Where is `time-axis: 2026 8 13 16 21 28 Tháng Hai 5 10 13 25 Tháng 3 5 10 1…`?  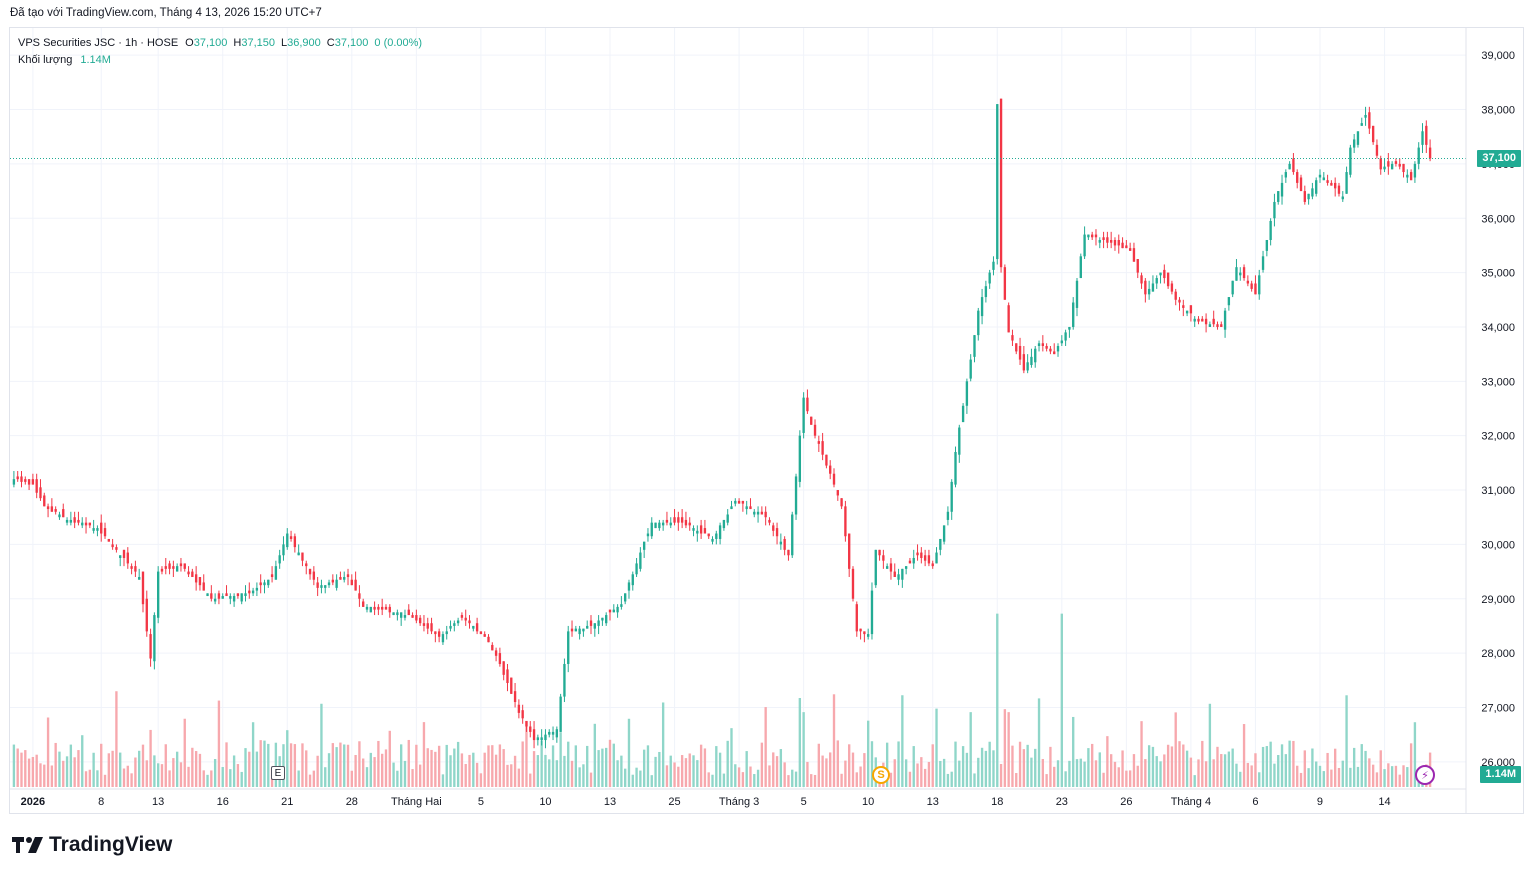
time-axis: 2026 8 13 16 21 28 Tháng Hai 5 10 13 25 Tháng 3 5 10 1… is located at coordinates (706, 802).